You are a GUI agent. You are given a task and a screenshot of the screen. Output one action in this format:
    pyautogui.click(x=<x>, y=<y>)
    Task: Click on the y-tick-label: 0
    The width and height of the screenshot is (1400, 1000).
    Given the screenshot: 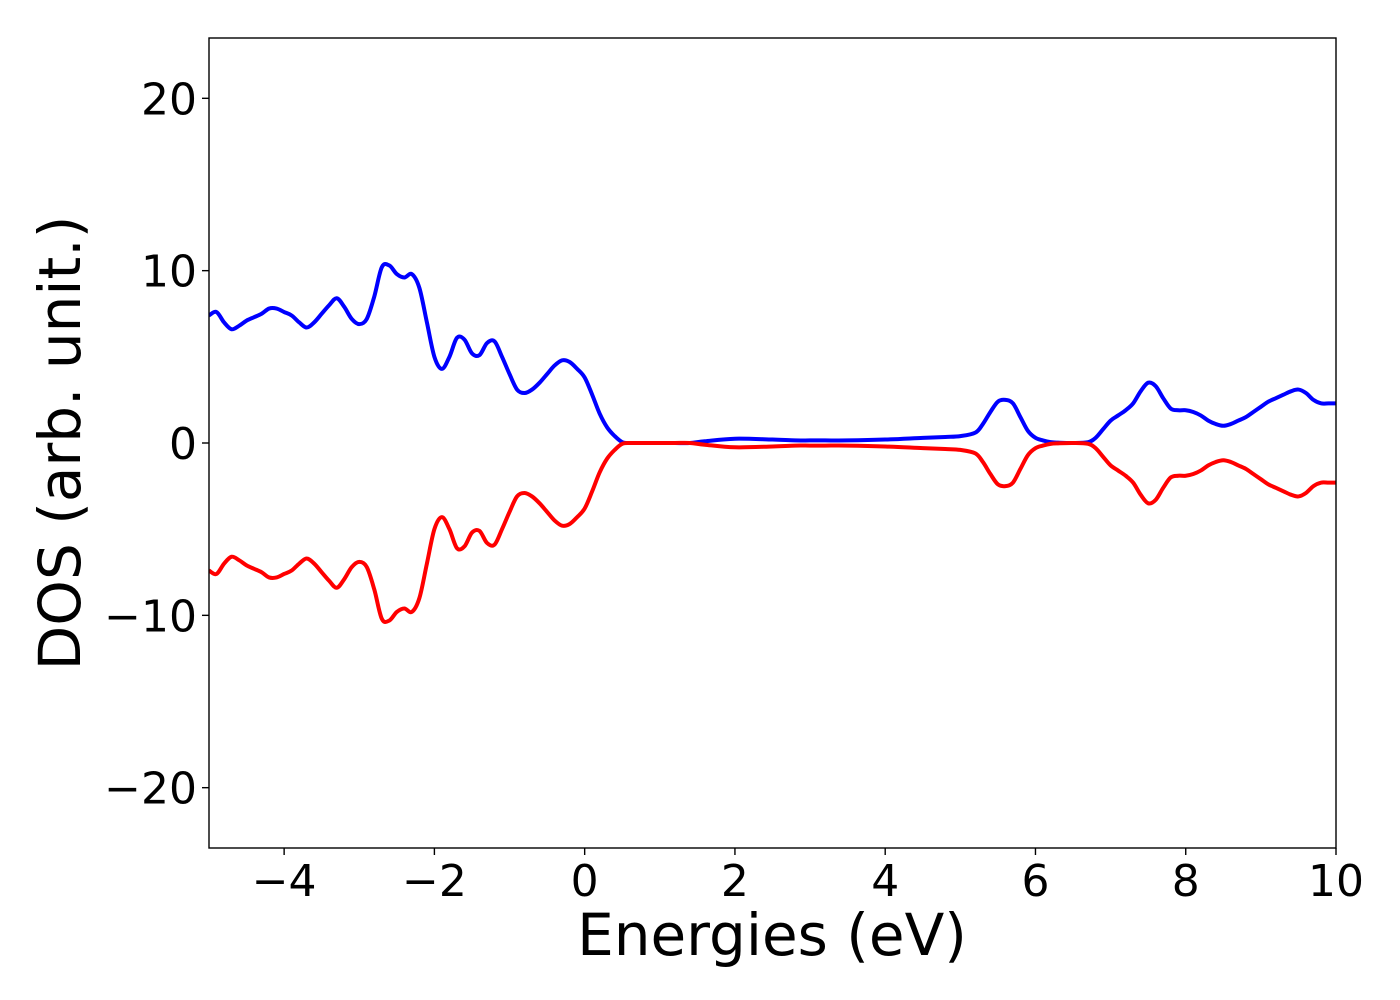 What is the action you would take?
    pyautogui.click(x=183, y=444)
    